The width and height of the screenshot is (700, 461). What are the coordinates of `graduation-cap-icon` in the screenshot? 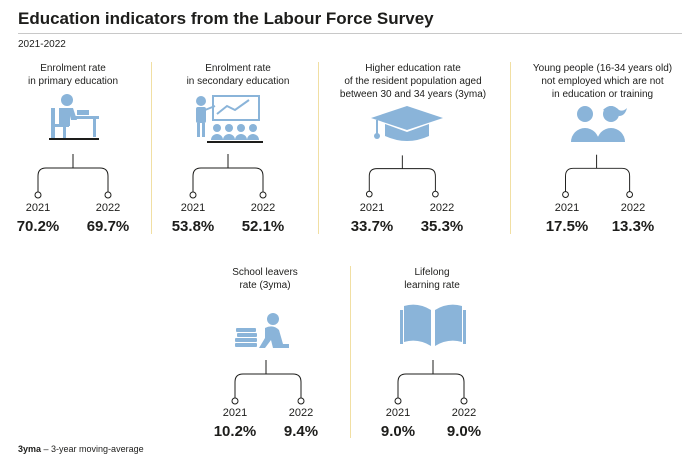 It's located at (407, 124).